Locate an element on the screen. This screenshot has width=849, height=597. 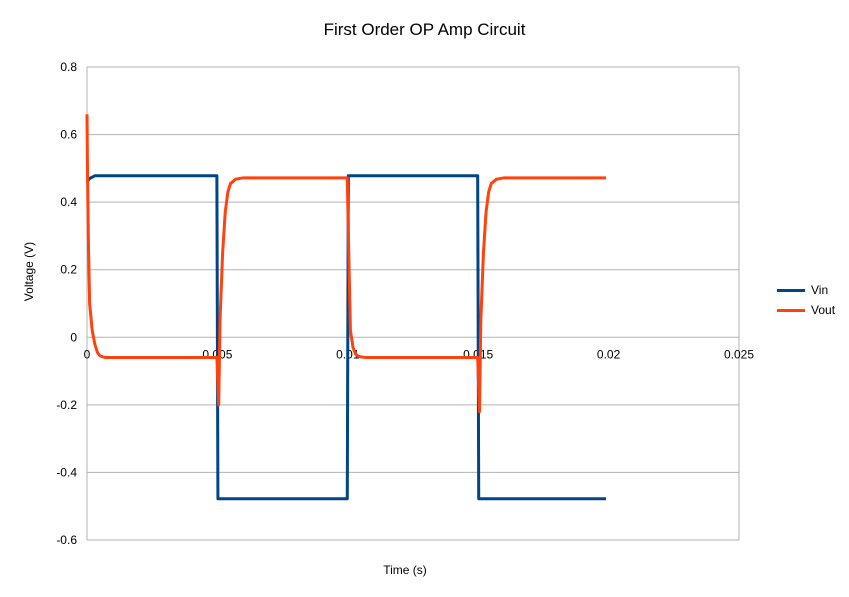
x-axis-label: Time (s) is located at coordinates (405, 570).